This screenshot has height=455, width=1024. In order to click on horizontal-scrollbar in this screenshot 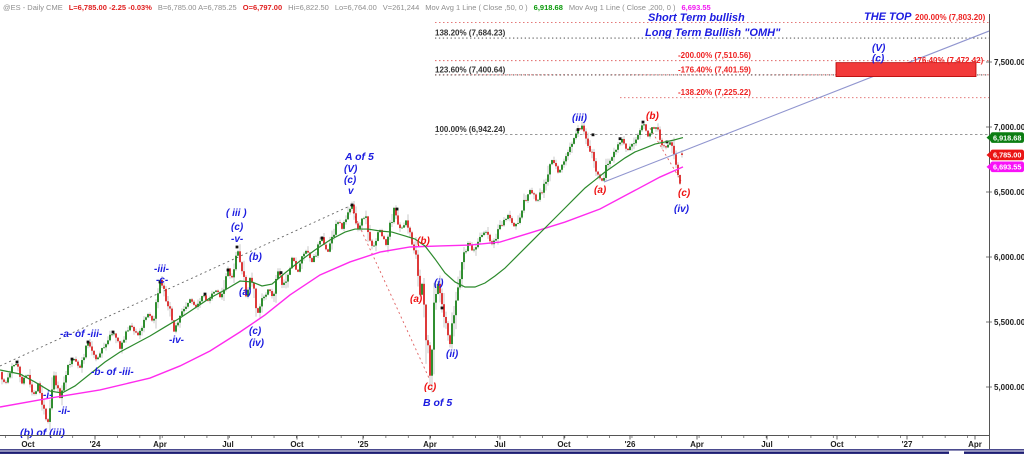, I will do `click(512, 451)`.